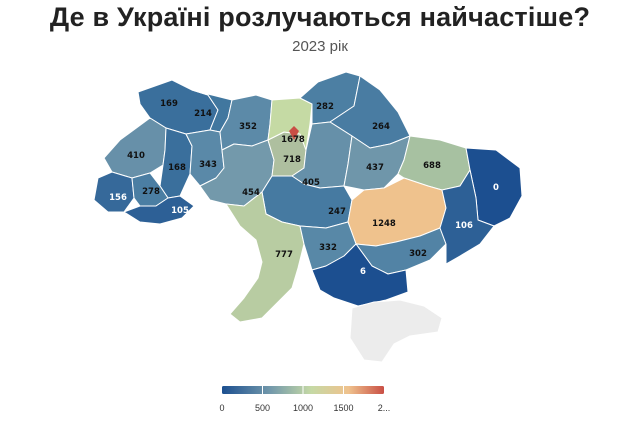 The image size is (640, 427). I want to click on region-value-label: 718, so click(292, 160).